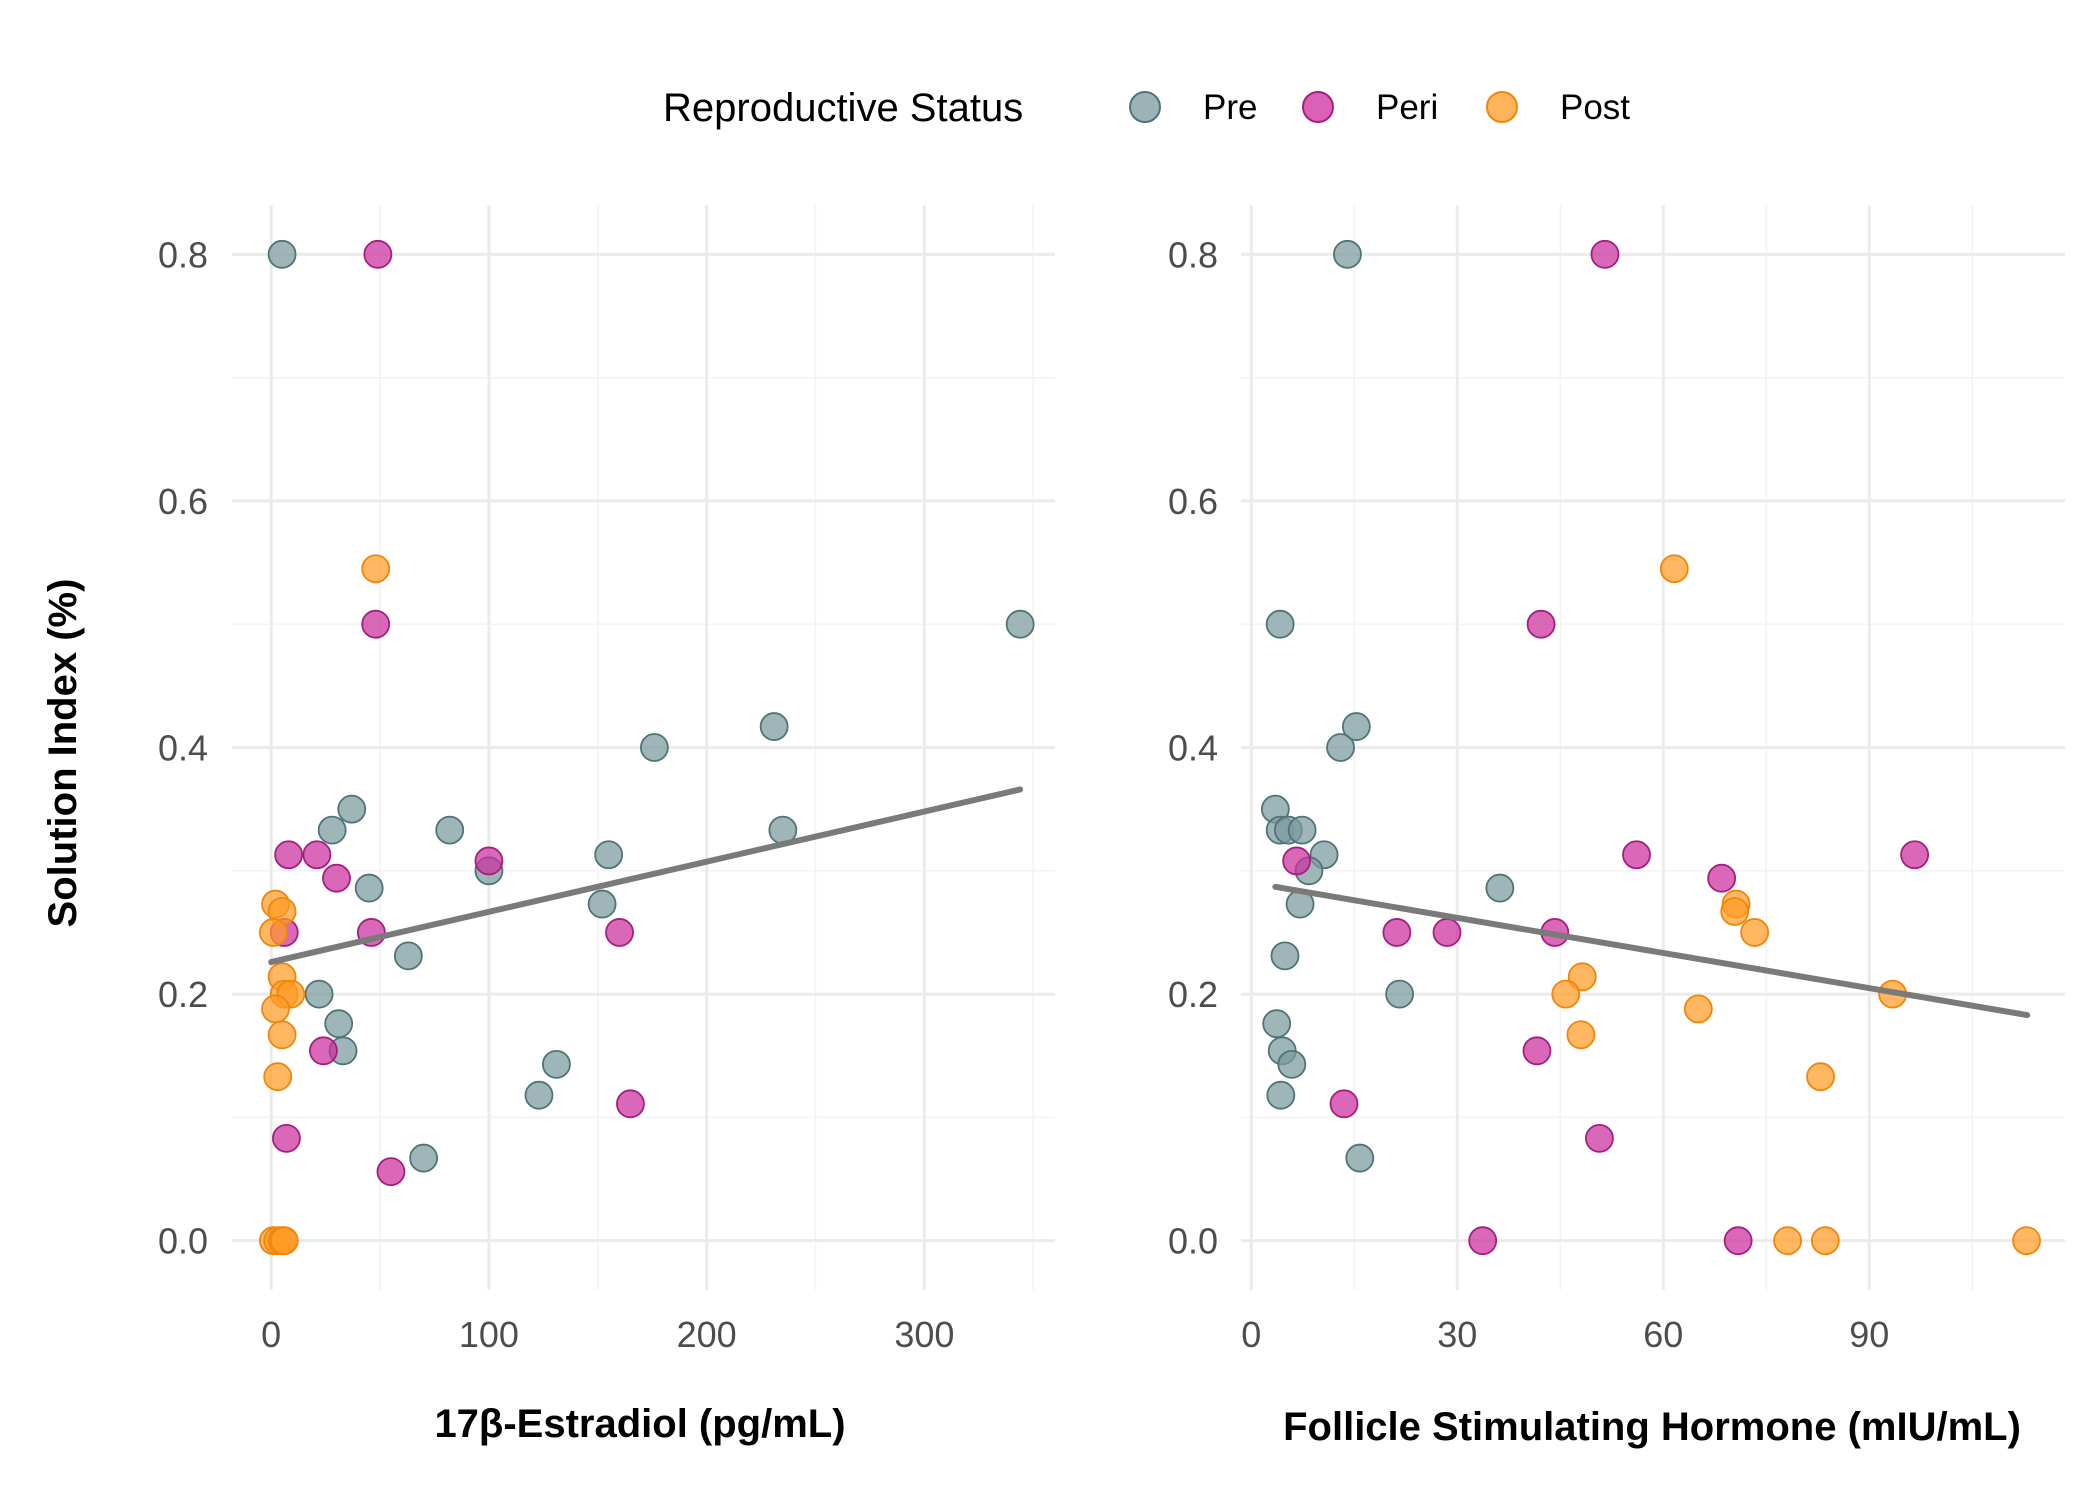 The image size is (2100, 1504). I want to click on x-tick-label: 100, so click(489, 1334).